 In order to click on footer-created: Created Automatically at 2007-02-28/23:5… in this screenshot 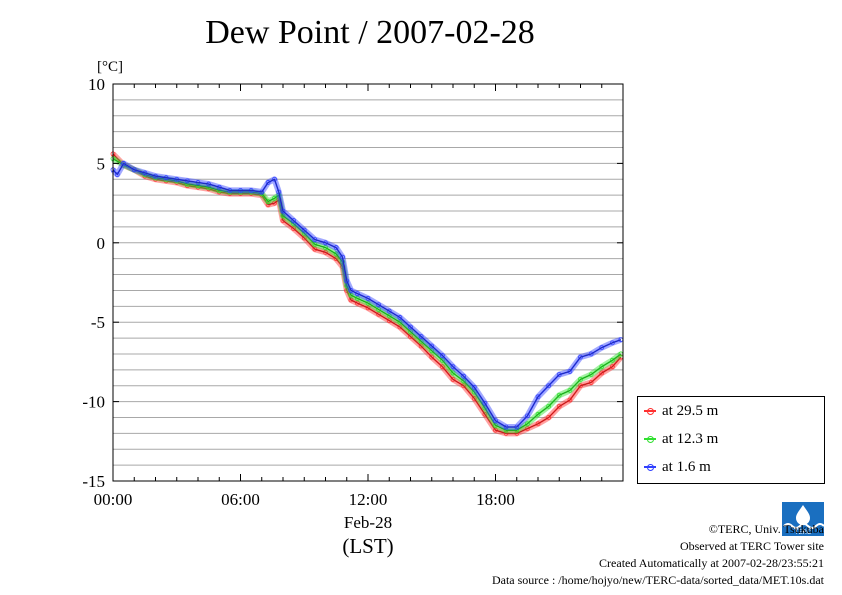, I will do `click(711, 563)`.